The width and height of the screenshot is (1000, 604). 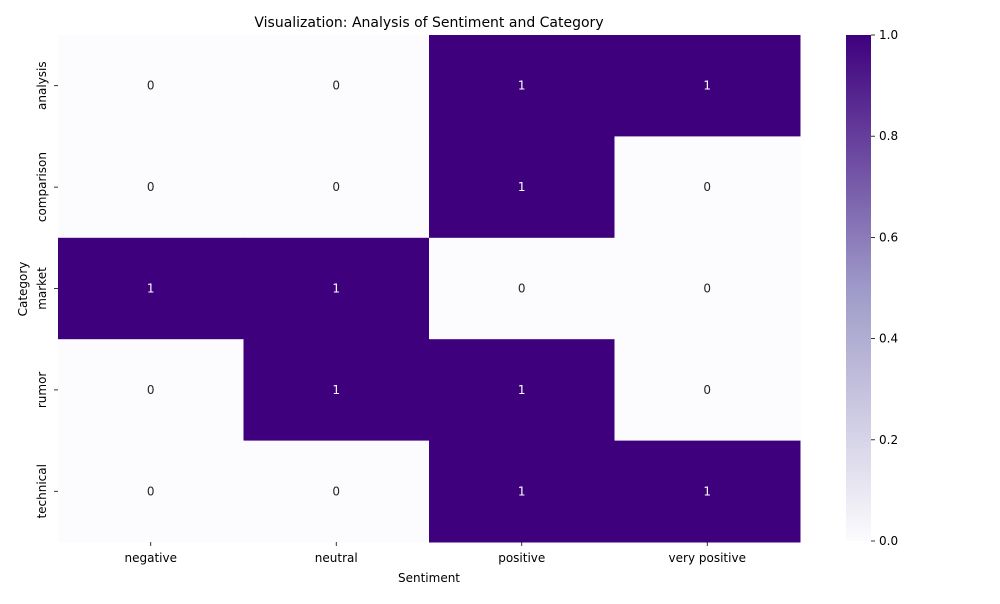 What do you see at coordinates (42, 390) in the screenshot?
I see `y-tick-label: rumor` at bounding box center [42, 390].